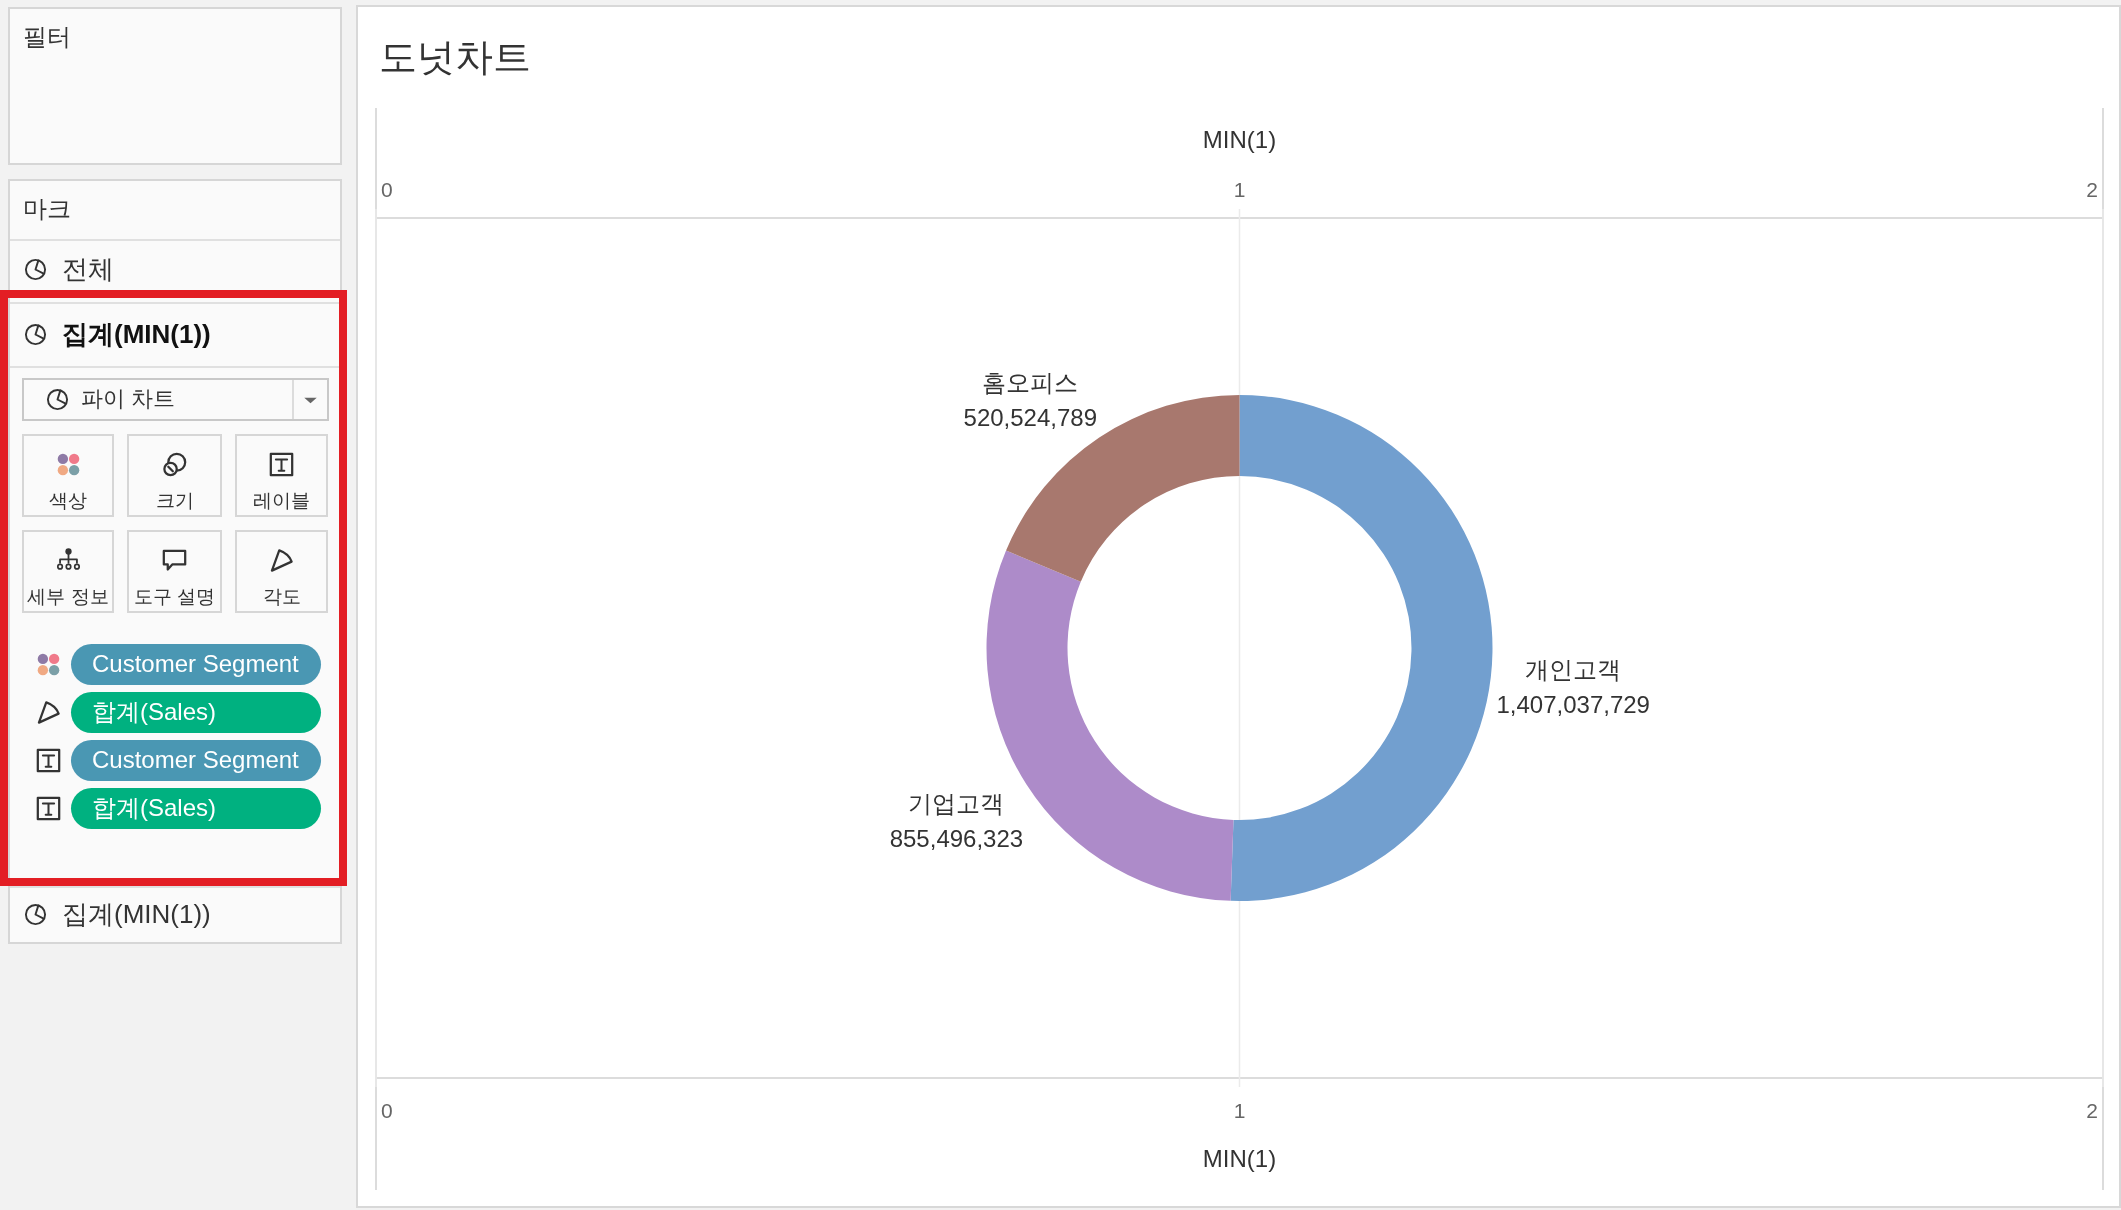 The image size is (2121, 1210). Describe the element at coordinates (281, 597) in the screenshot. I see `text: 각도` at that location.